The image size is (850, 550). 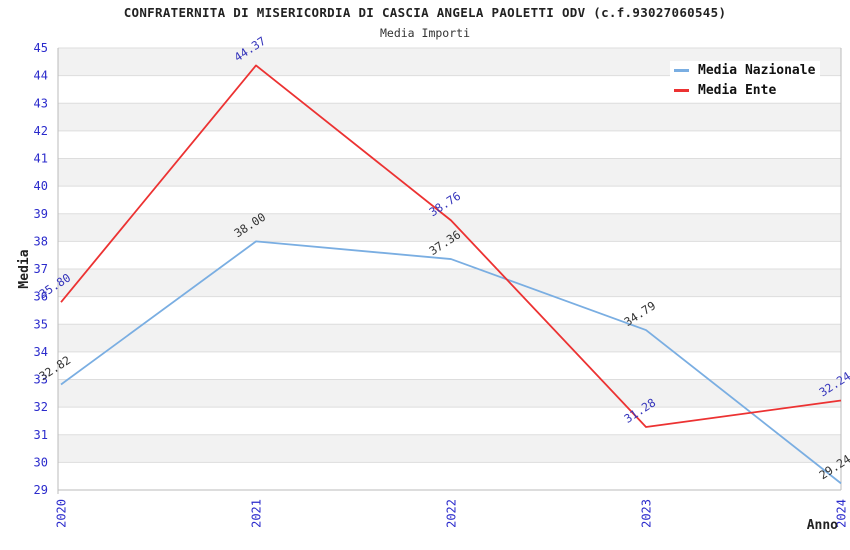 I want to click on legend-line-swatch-ente, so click(x=681, y=90).